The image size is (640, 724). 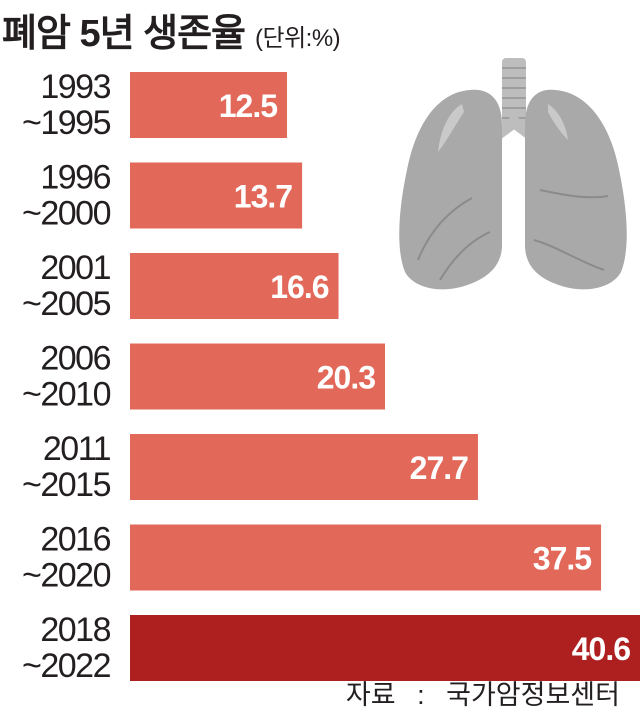 What do you see at coordinates (66, 123) in the screenshot?
I see `category-label-0-1: ~1995` at bounding box center [66, 123].